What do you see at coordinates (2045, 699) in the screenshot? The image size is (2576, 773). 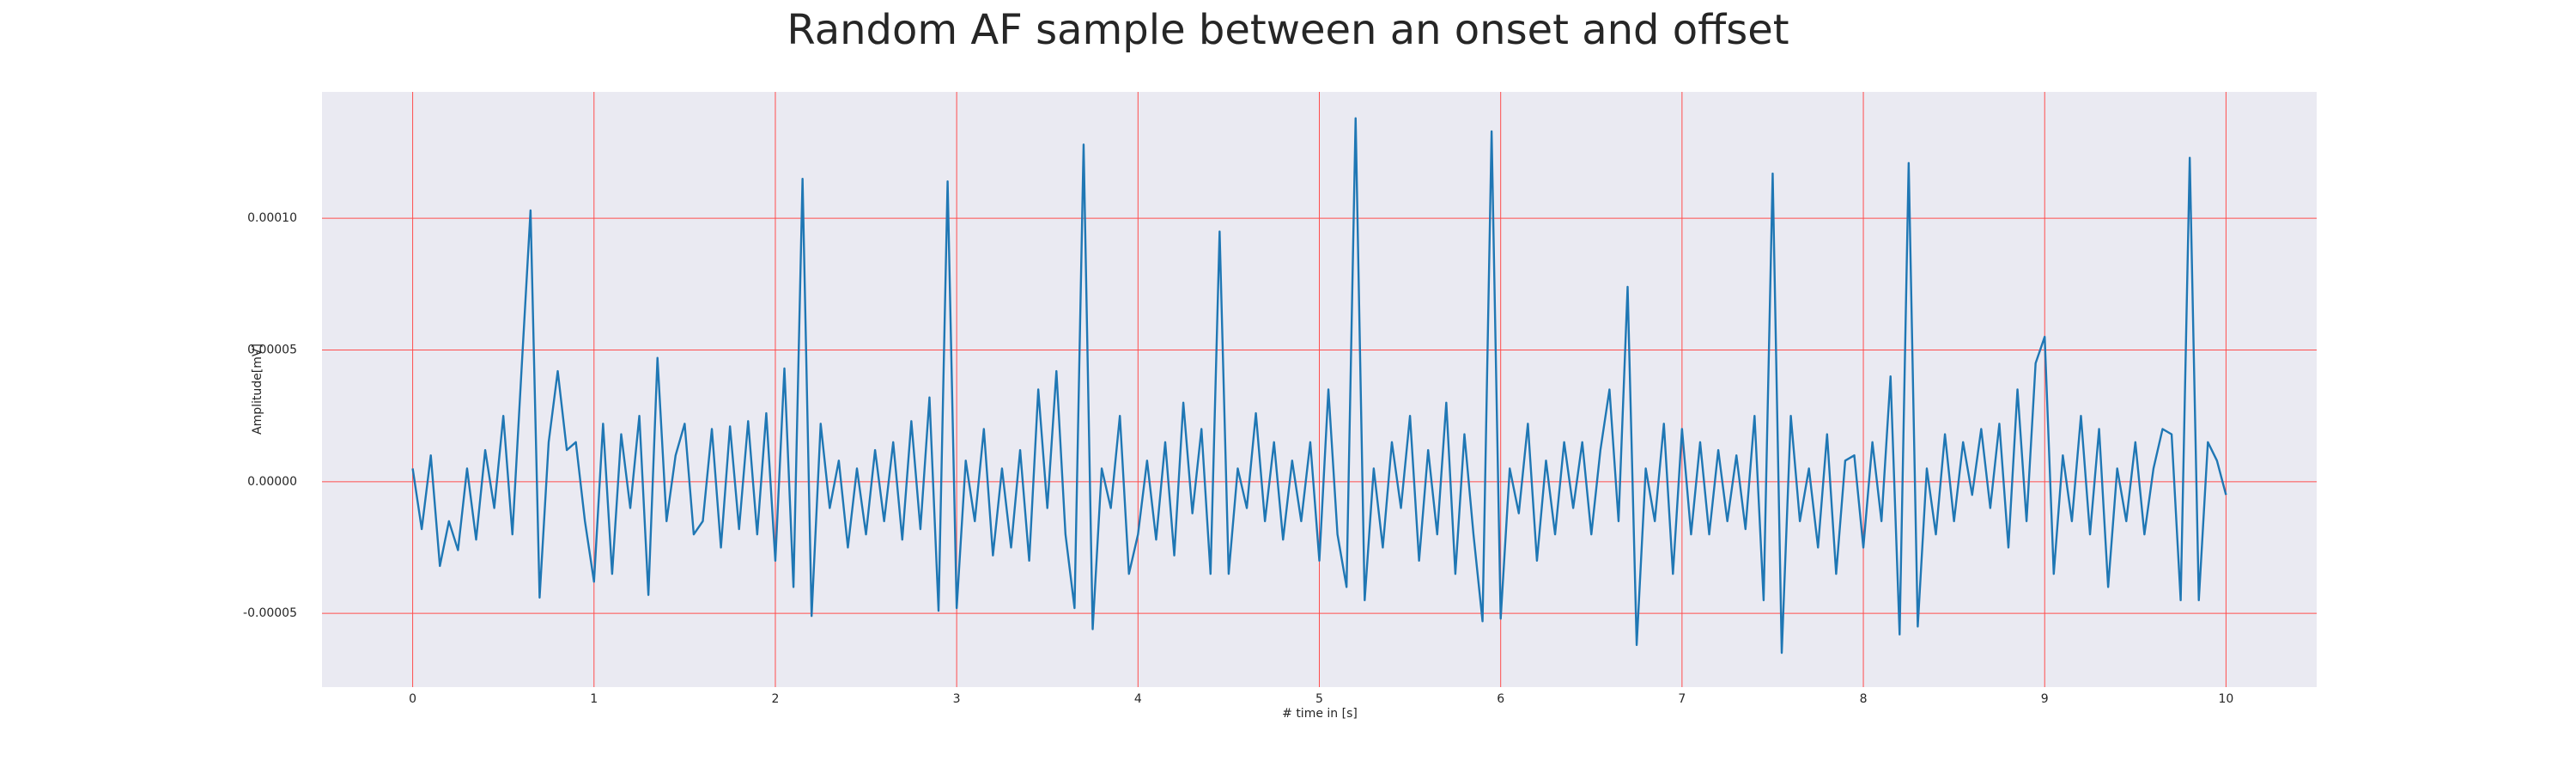 I see `x-tick-label: 9` at bounding box center [2045, 699].